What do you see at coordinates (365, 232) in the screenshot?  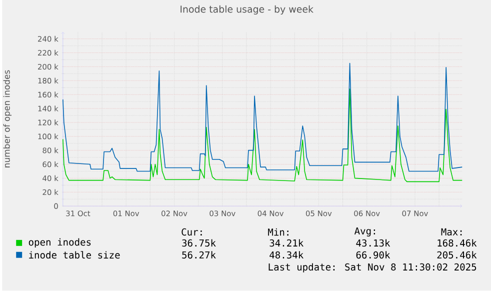 I see `text: Avg:` at bounding box center [365, 232].